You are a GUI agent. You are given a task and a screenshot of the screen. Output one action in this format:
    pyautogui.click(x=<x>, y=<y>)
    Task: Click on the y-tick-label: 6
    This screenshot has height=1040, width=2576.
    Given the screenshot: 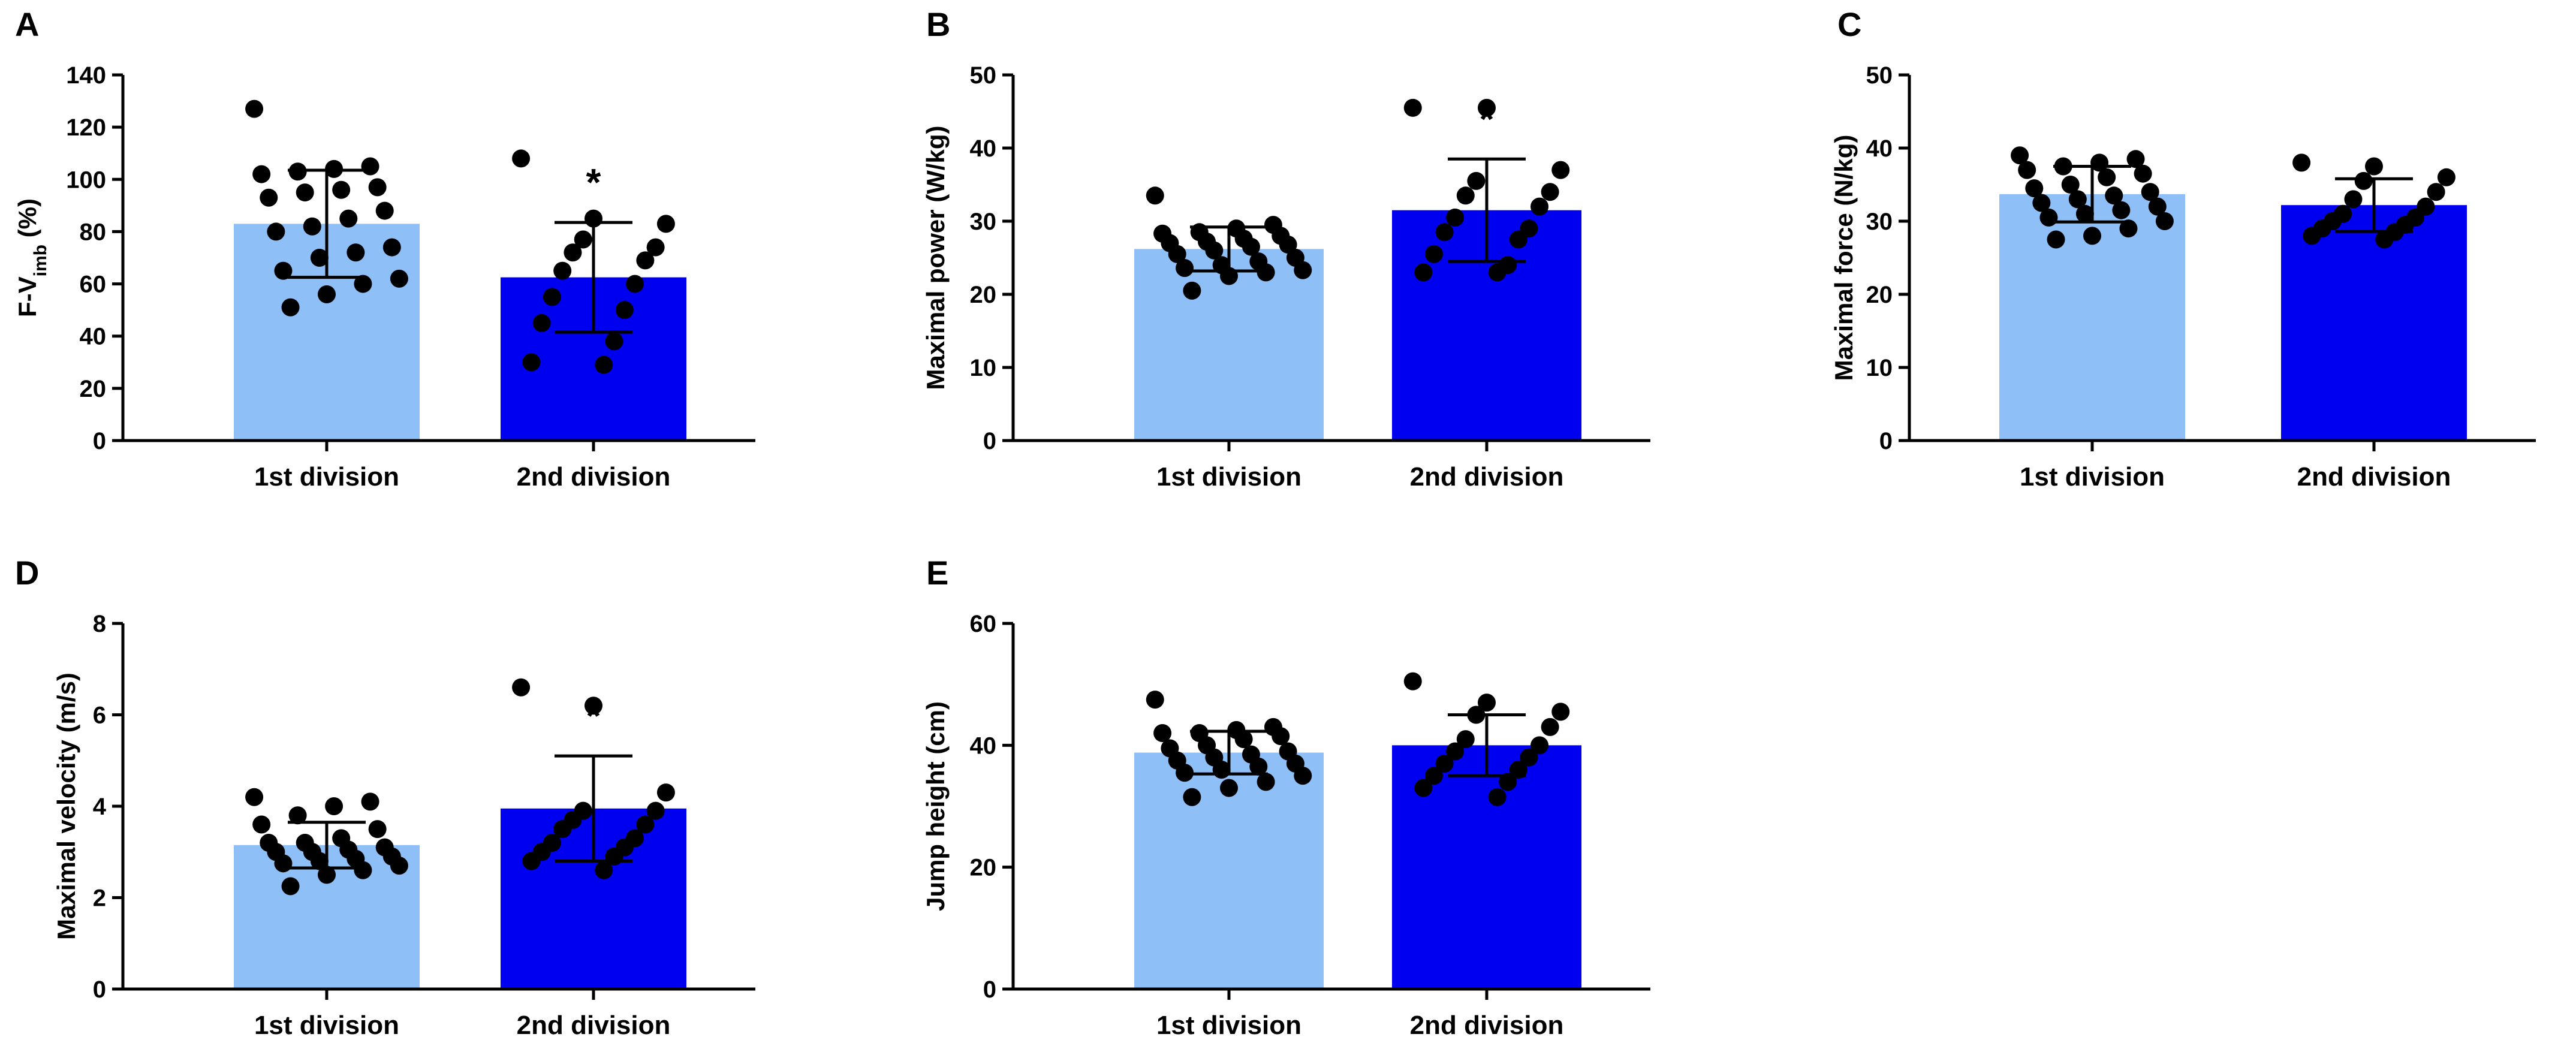 What is the action you would take?
    pyautogui.click(x=100, y=716)
    